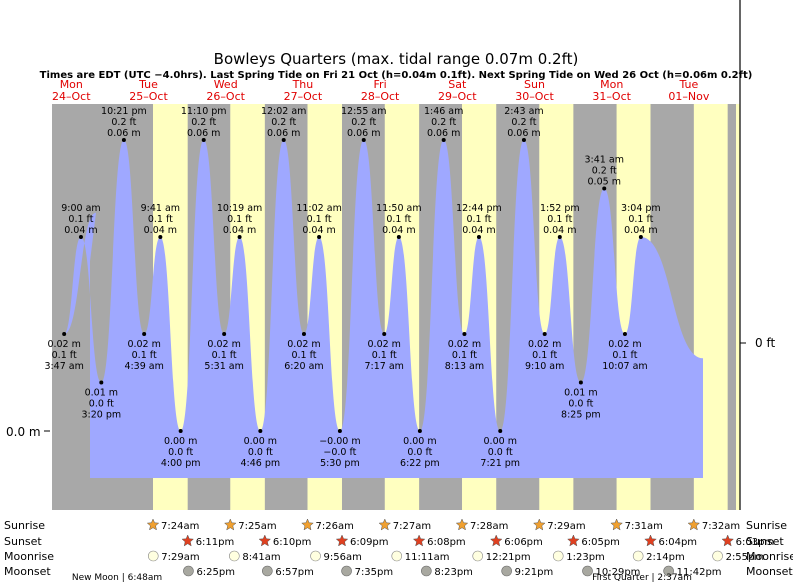 The image size is (793, 586). What do you see at coordinates (479, 221) in the screenshot?
I see `tide-event: 12:44 pm0.1 ft0.04 m` at bounding box center [479, 221].